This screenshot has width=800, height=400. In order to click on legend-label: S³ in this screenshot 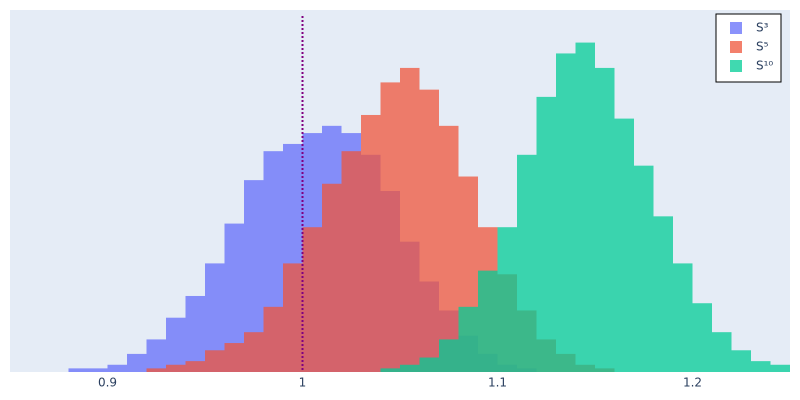, I will do `click(762, 28)`.